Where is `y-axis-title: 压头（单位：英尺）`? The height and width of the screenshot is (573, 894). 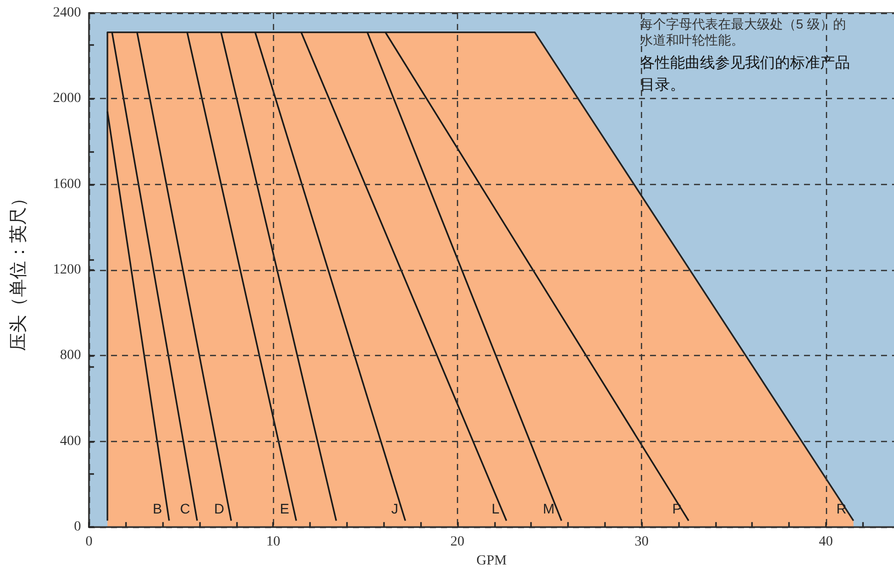 y-axis-title: 压头（单位：英尺） is located at coordinates (18, 270).